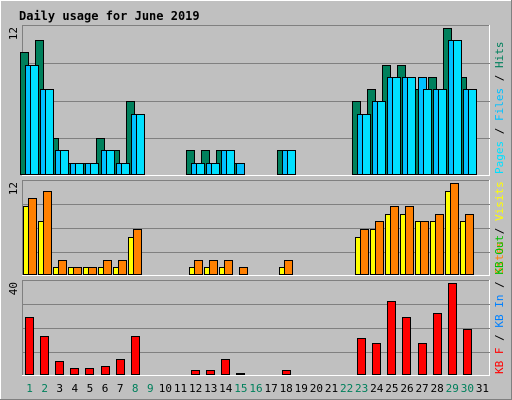  I want to click on x-tick-day-5: 5, so click(90, 388).